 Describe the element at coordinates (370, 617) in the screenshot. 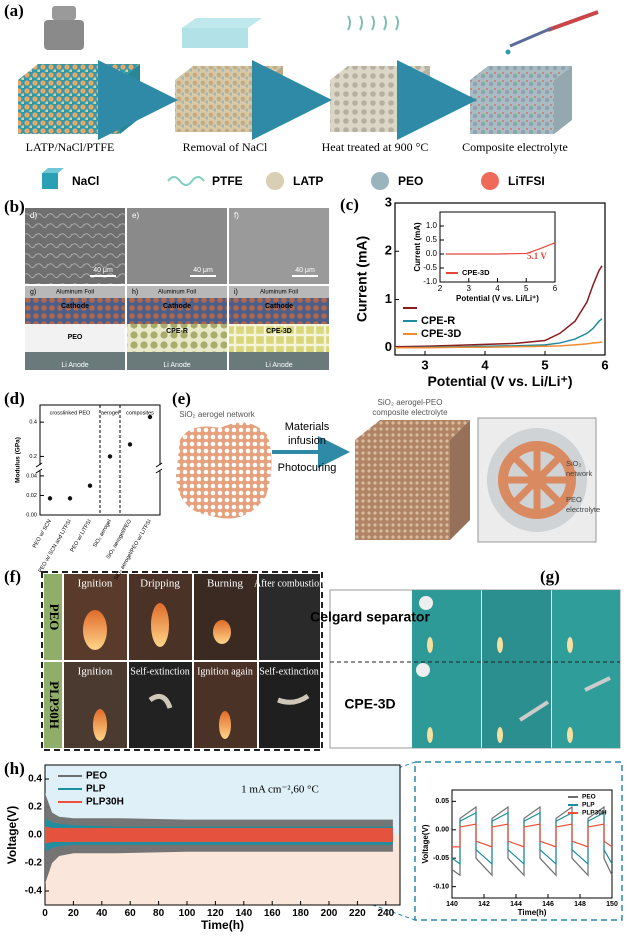

I see `row-label: Celgard separator` at that location.